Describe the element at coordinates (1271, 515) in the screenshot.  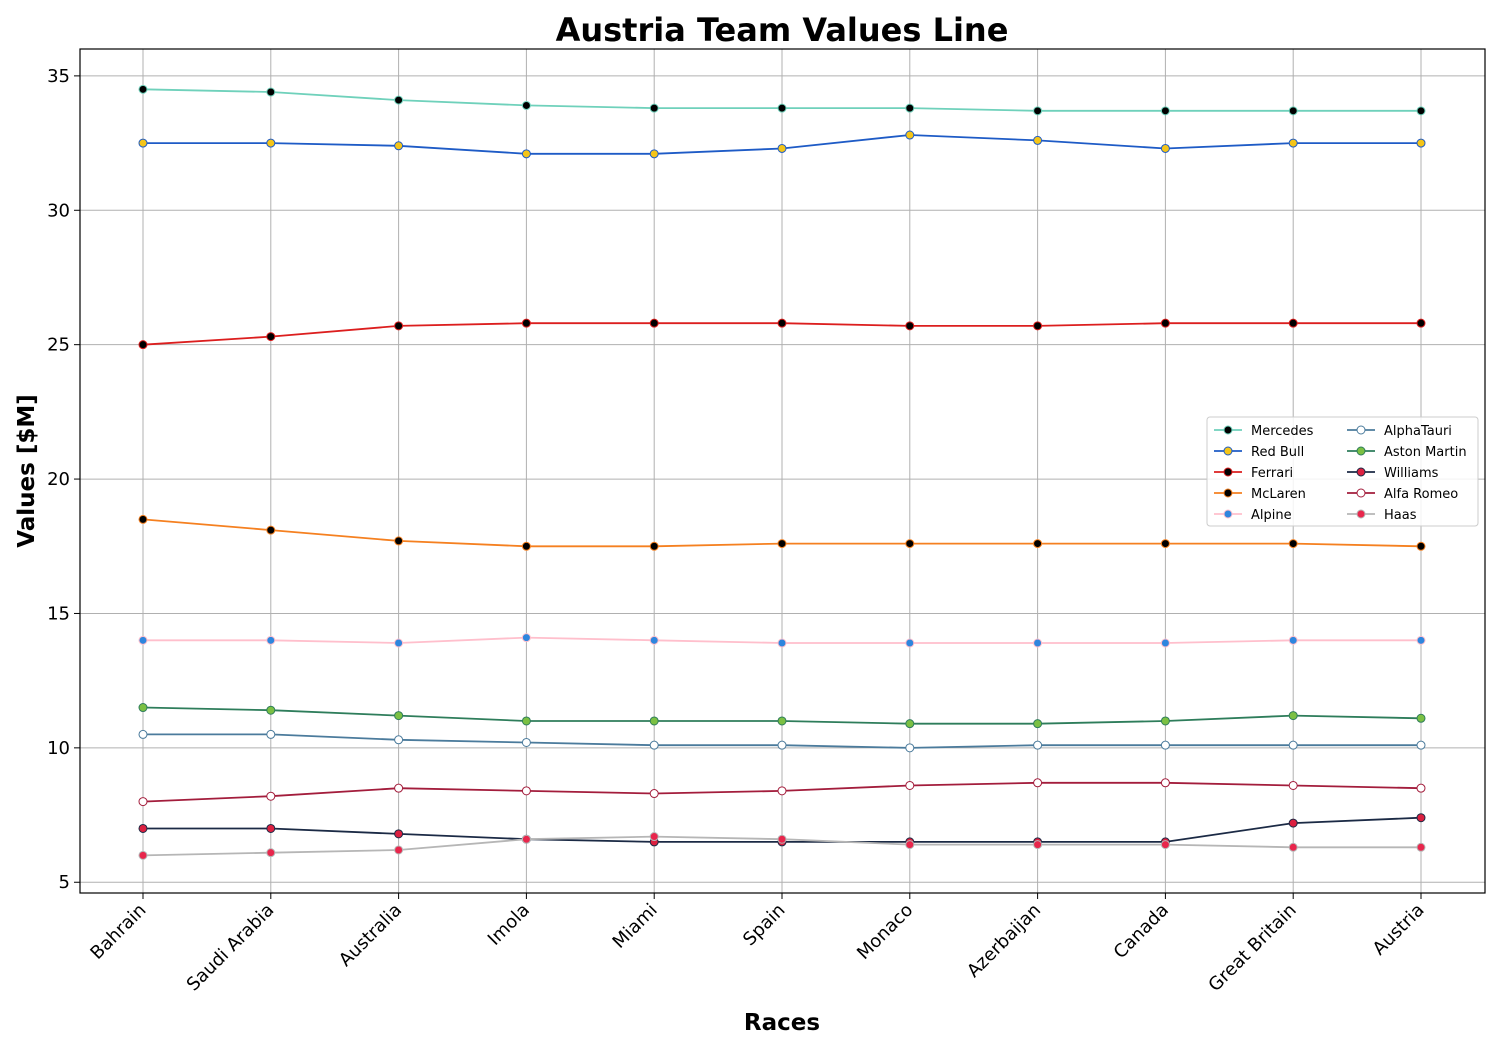
I see `legend-label: Alpine` at that location.